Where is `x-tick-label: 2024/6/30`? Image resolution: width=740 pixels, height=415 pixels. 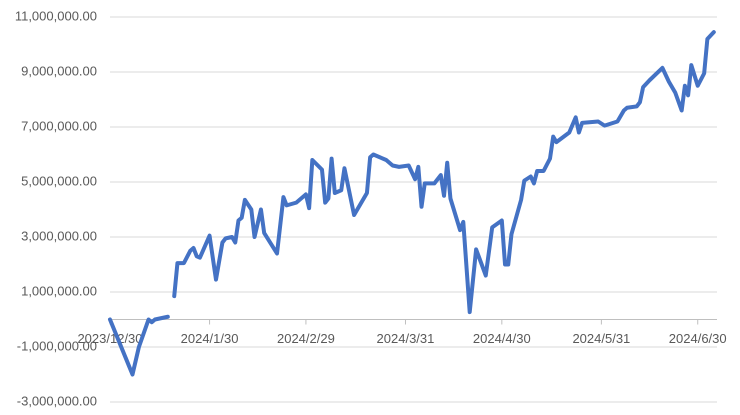 x-tick-label: 2024/6/30 is located at coordinates (698, 338).